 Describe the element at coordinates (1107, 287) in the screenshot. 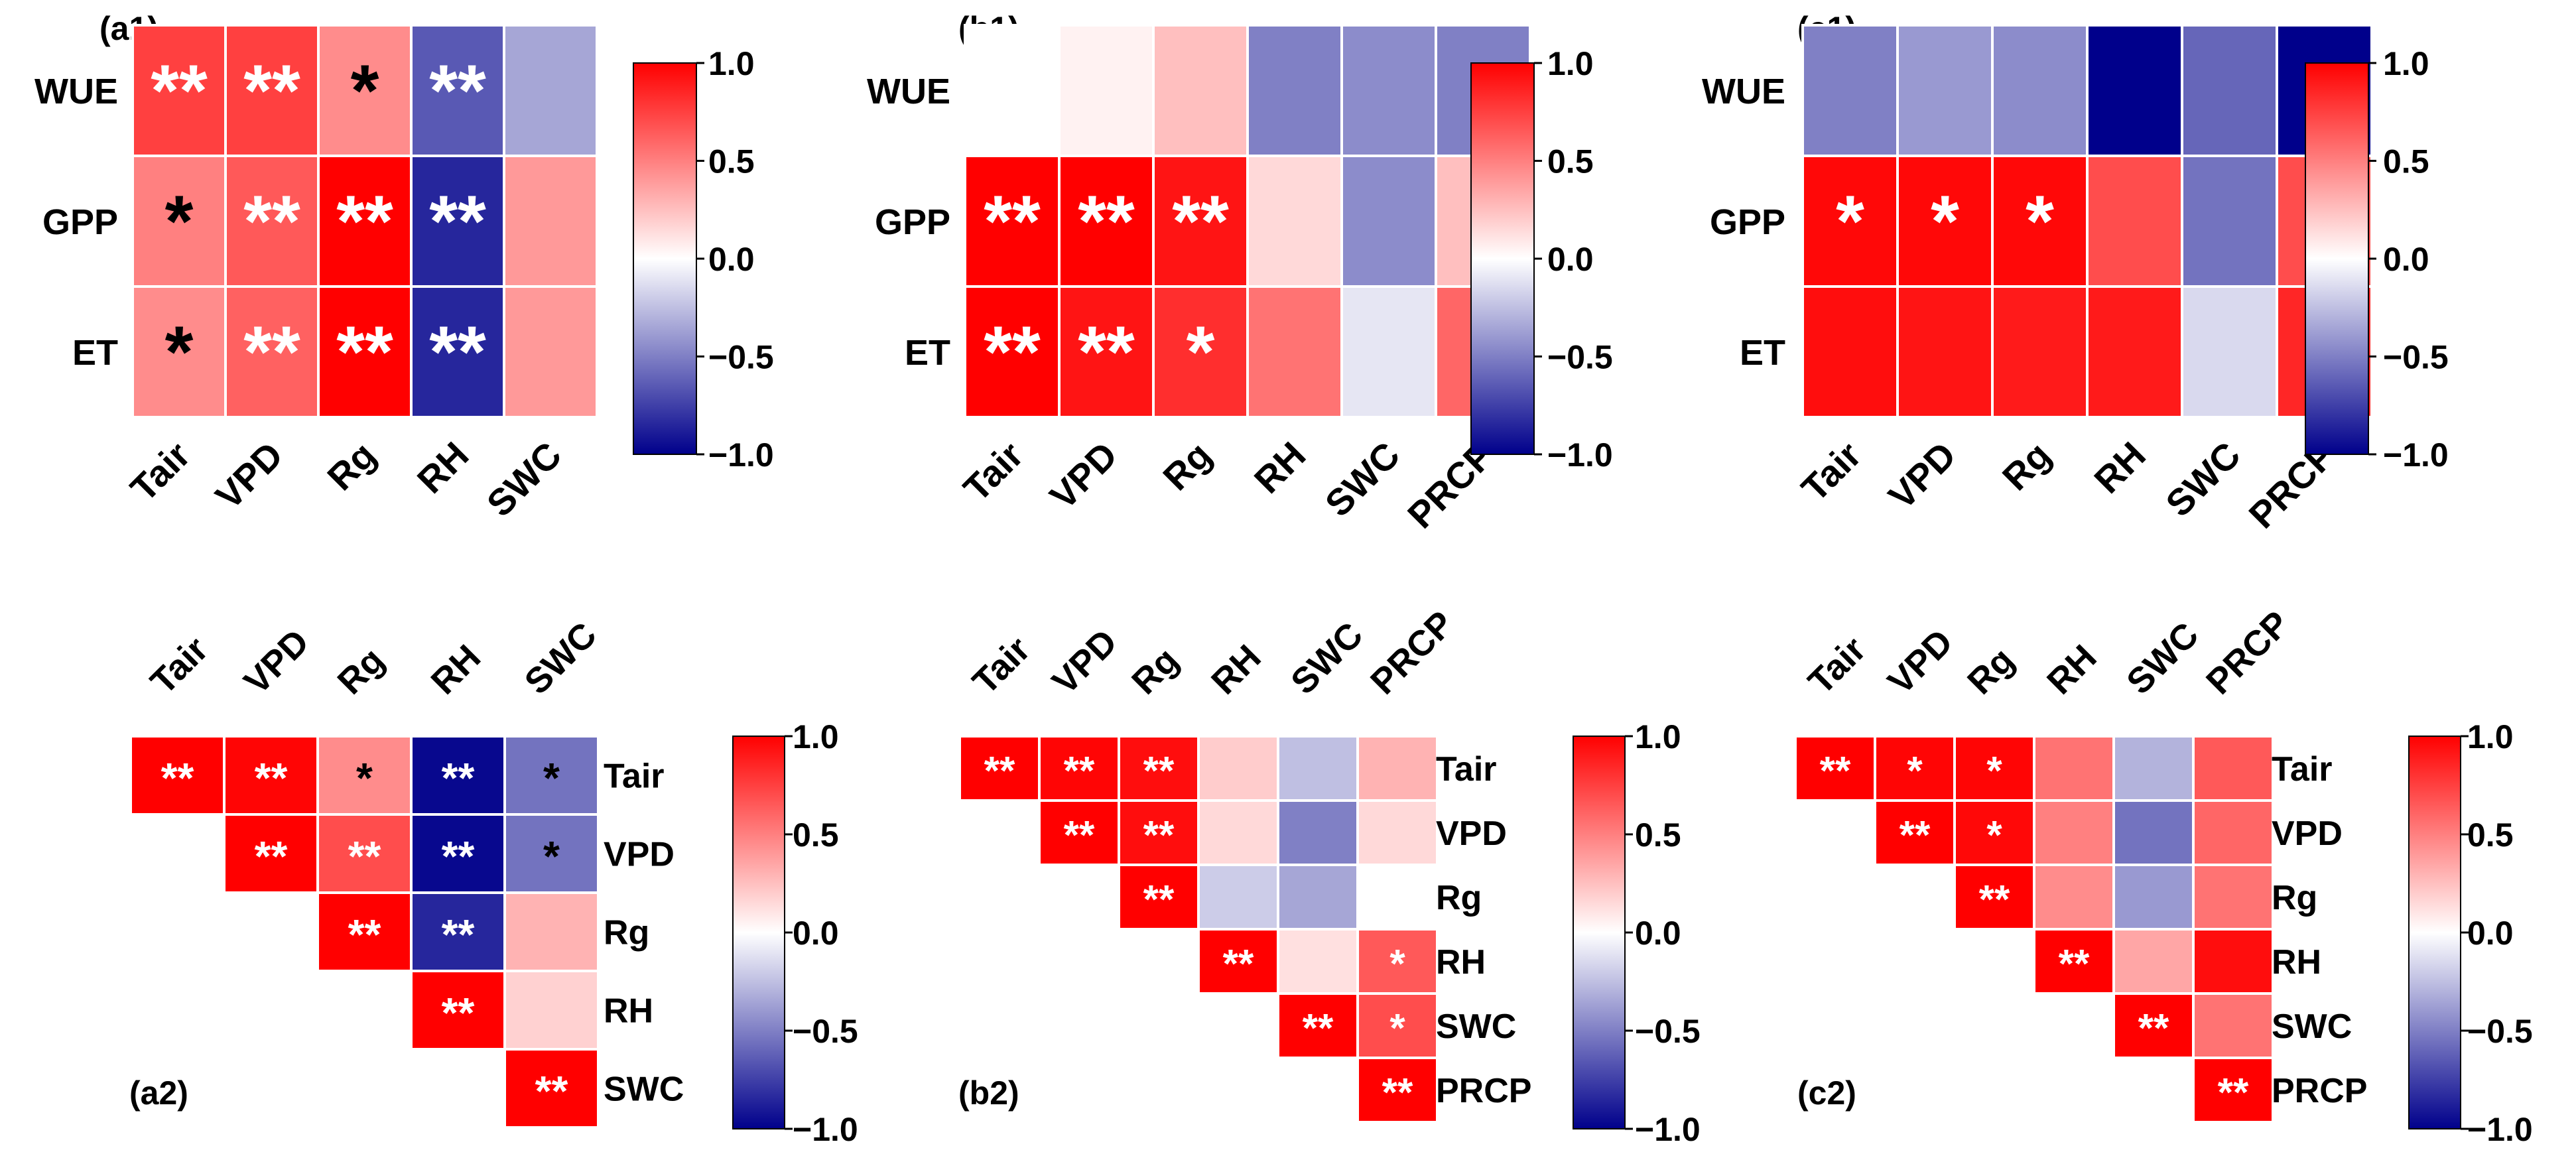

I see `significance-marks: ** ** **** ** *` at that location.